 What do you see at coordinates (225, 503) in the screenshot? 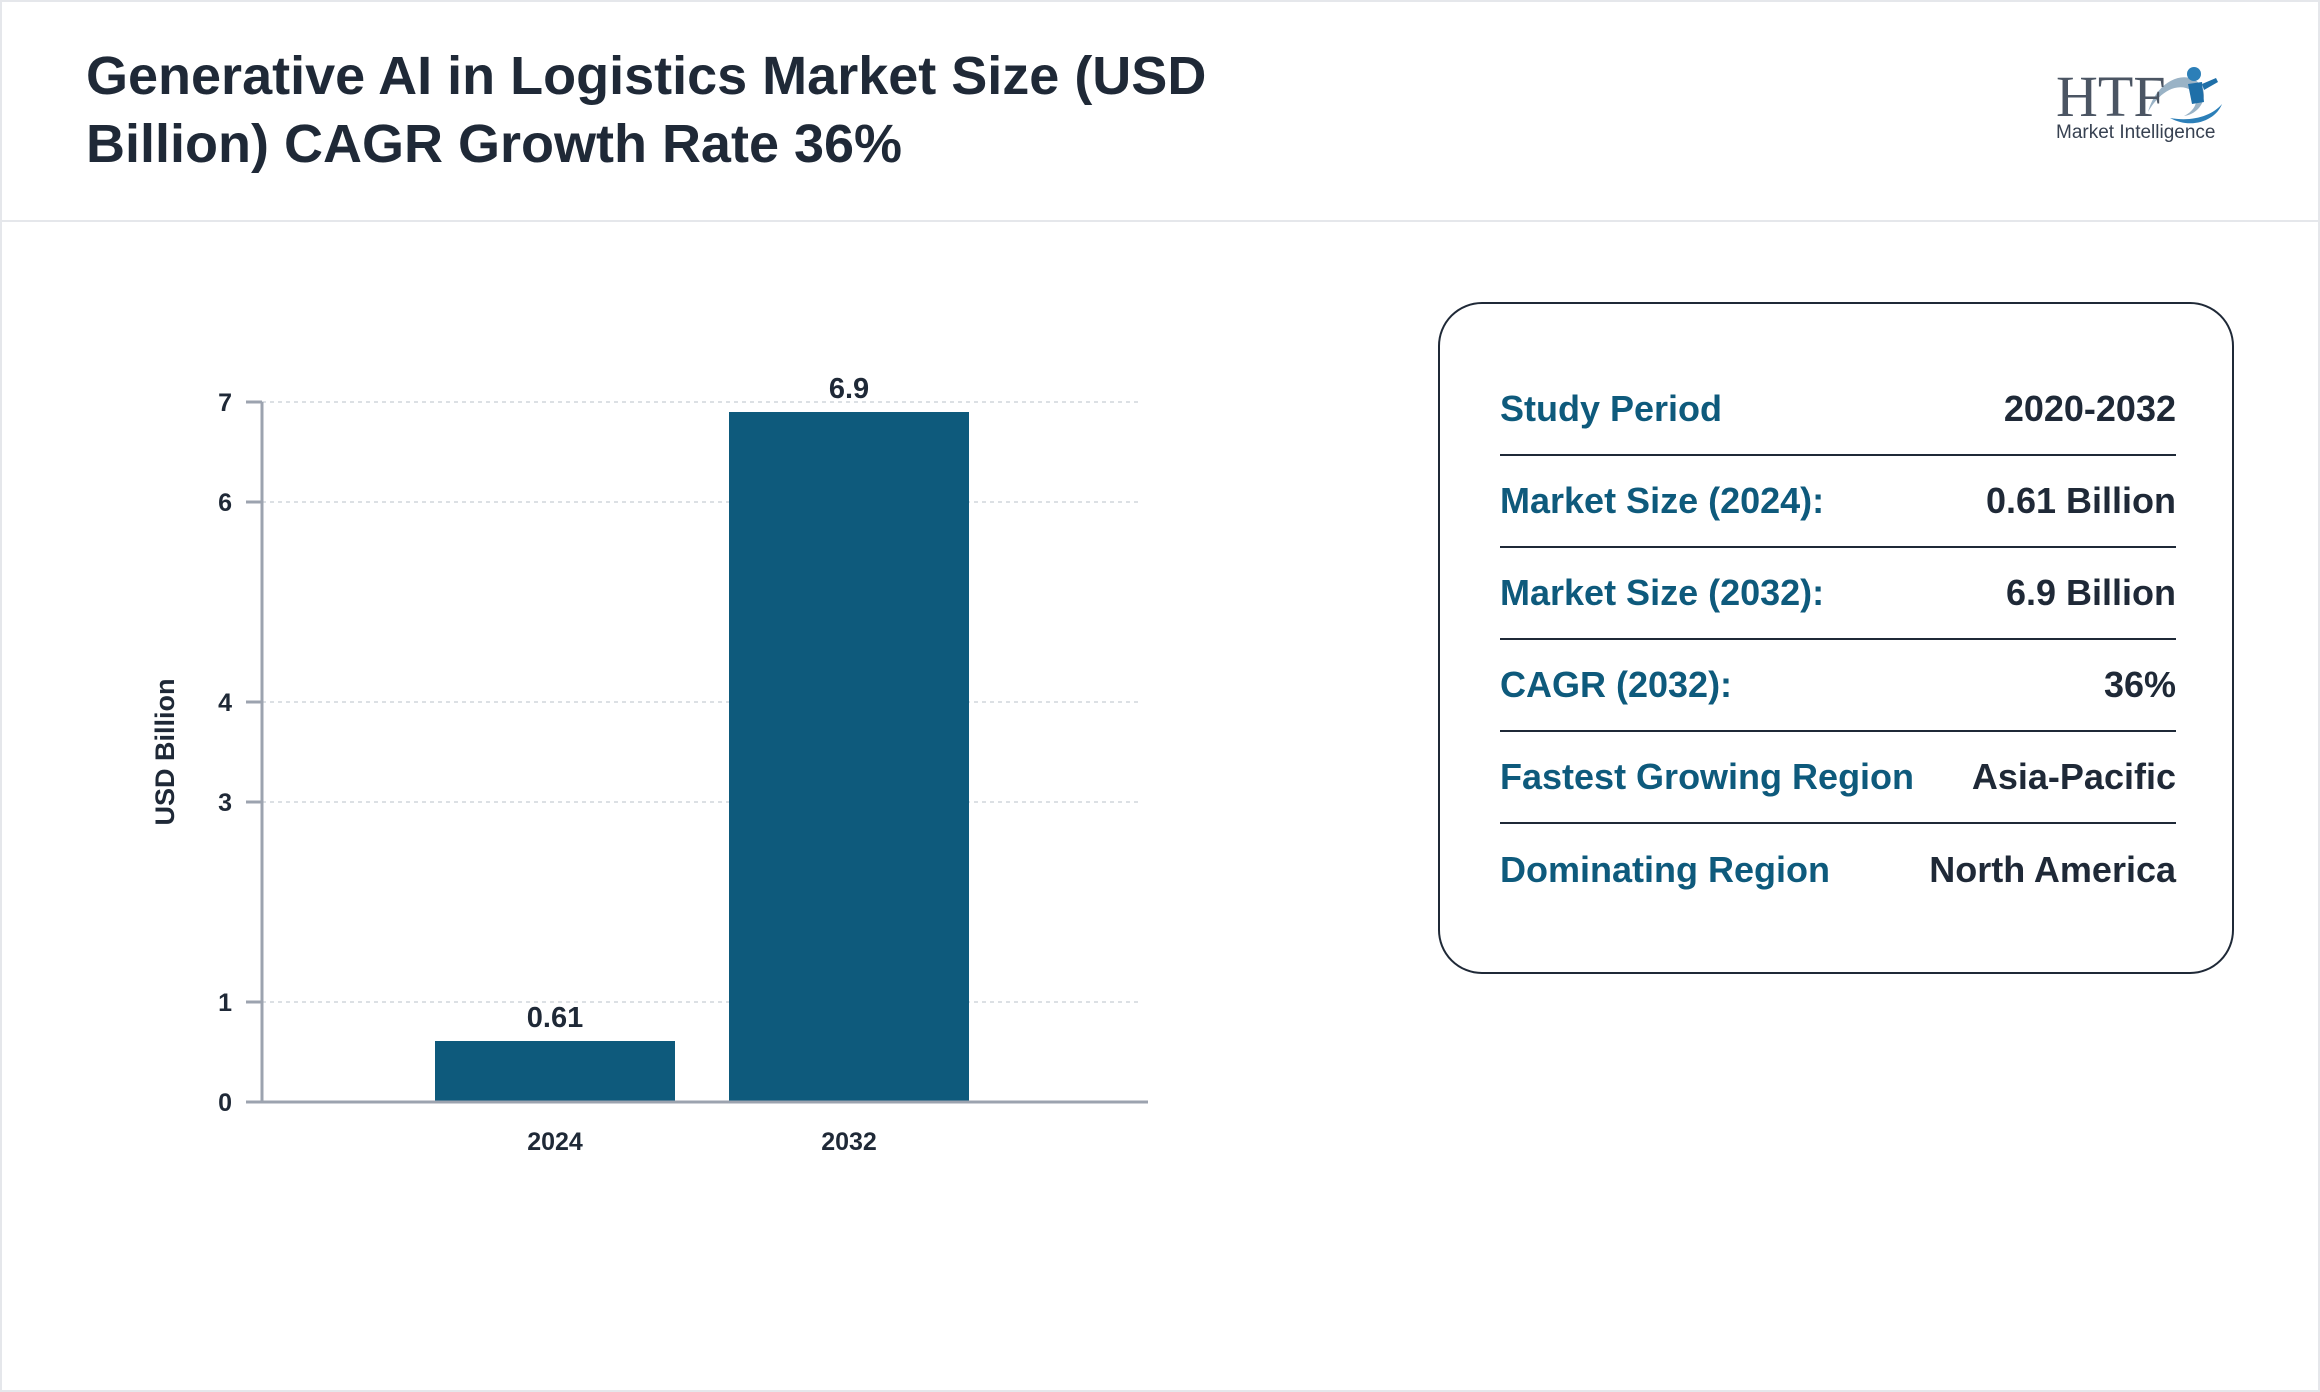
I see `y-tick-label: 6` at bounding box center [225, 503].